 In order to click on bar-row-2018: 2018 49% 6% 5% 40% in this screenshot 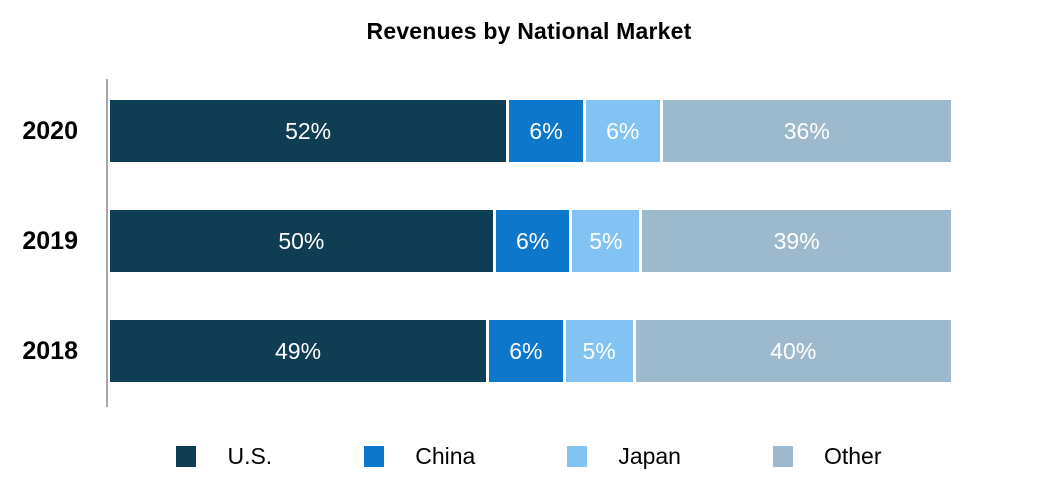, I will do `click(529, 351)`.